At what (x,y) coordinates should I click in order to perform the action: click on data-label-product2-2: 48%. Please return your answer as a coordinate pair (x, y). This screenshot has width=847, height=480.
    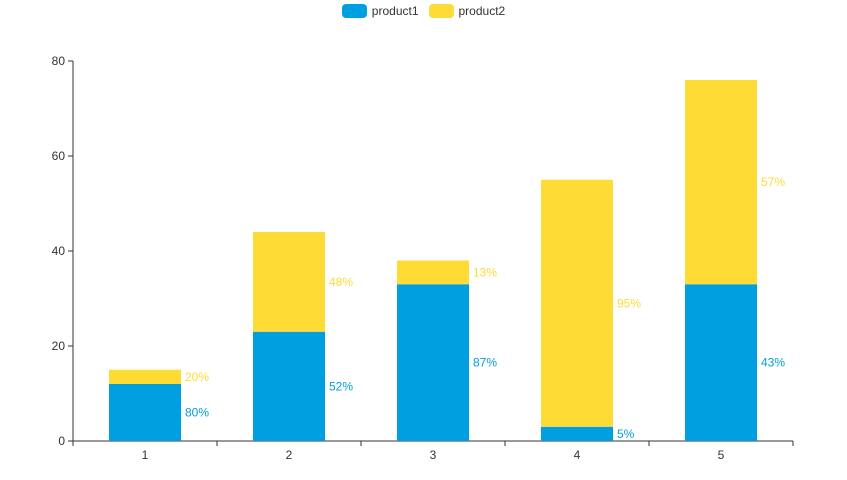
    Looking at the image, I should click on (341, 282).